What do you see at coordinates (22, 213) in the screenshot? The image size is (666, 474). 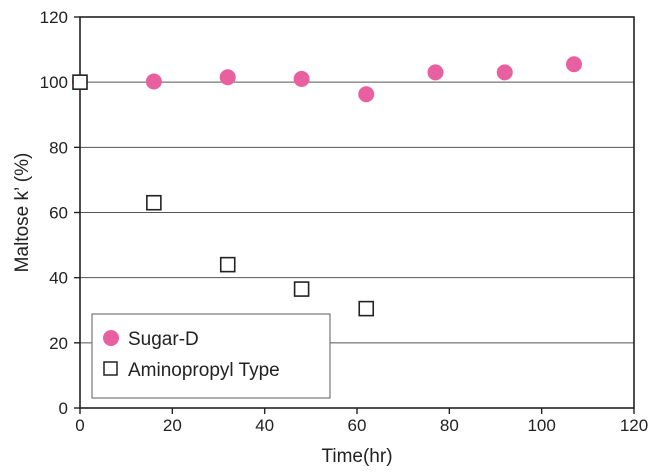 I see `y-axis-title: Maltose k’ (%)` at bounding box center [22, 213].